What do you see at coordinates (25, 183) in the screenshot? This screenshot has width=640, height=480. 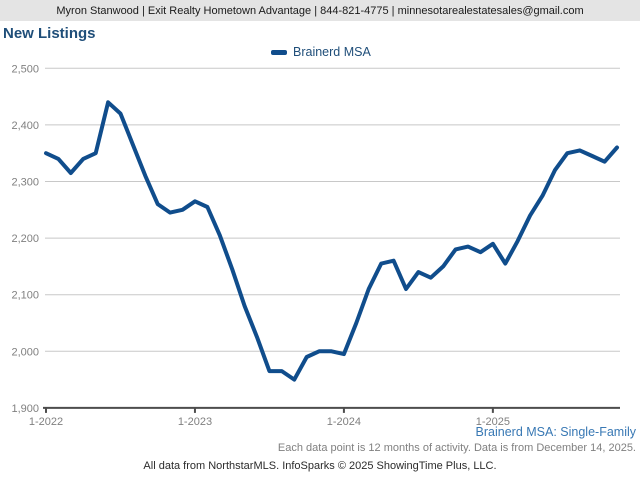 I see `y-tick-label-2300: 2,300` at bounding box center [25, 183].